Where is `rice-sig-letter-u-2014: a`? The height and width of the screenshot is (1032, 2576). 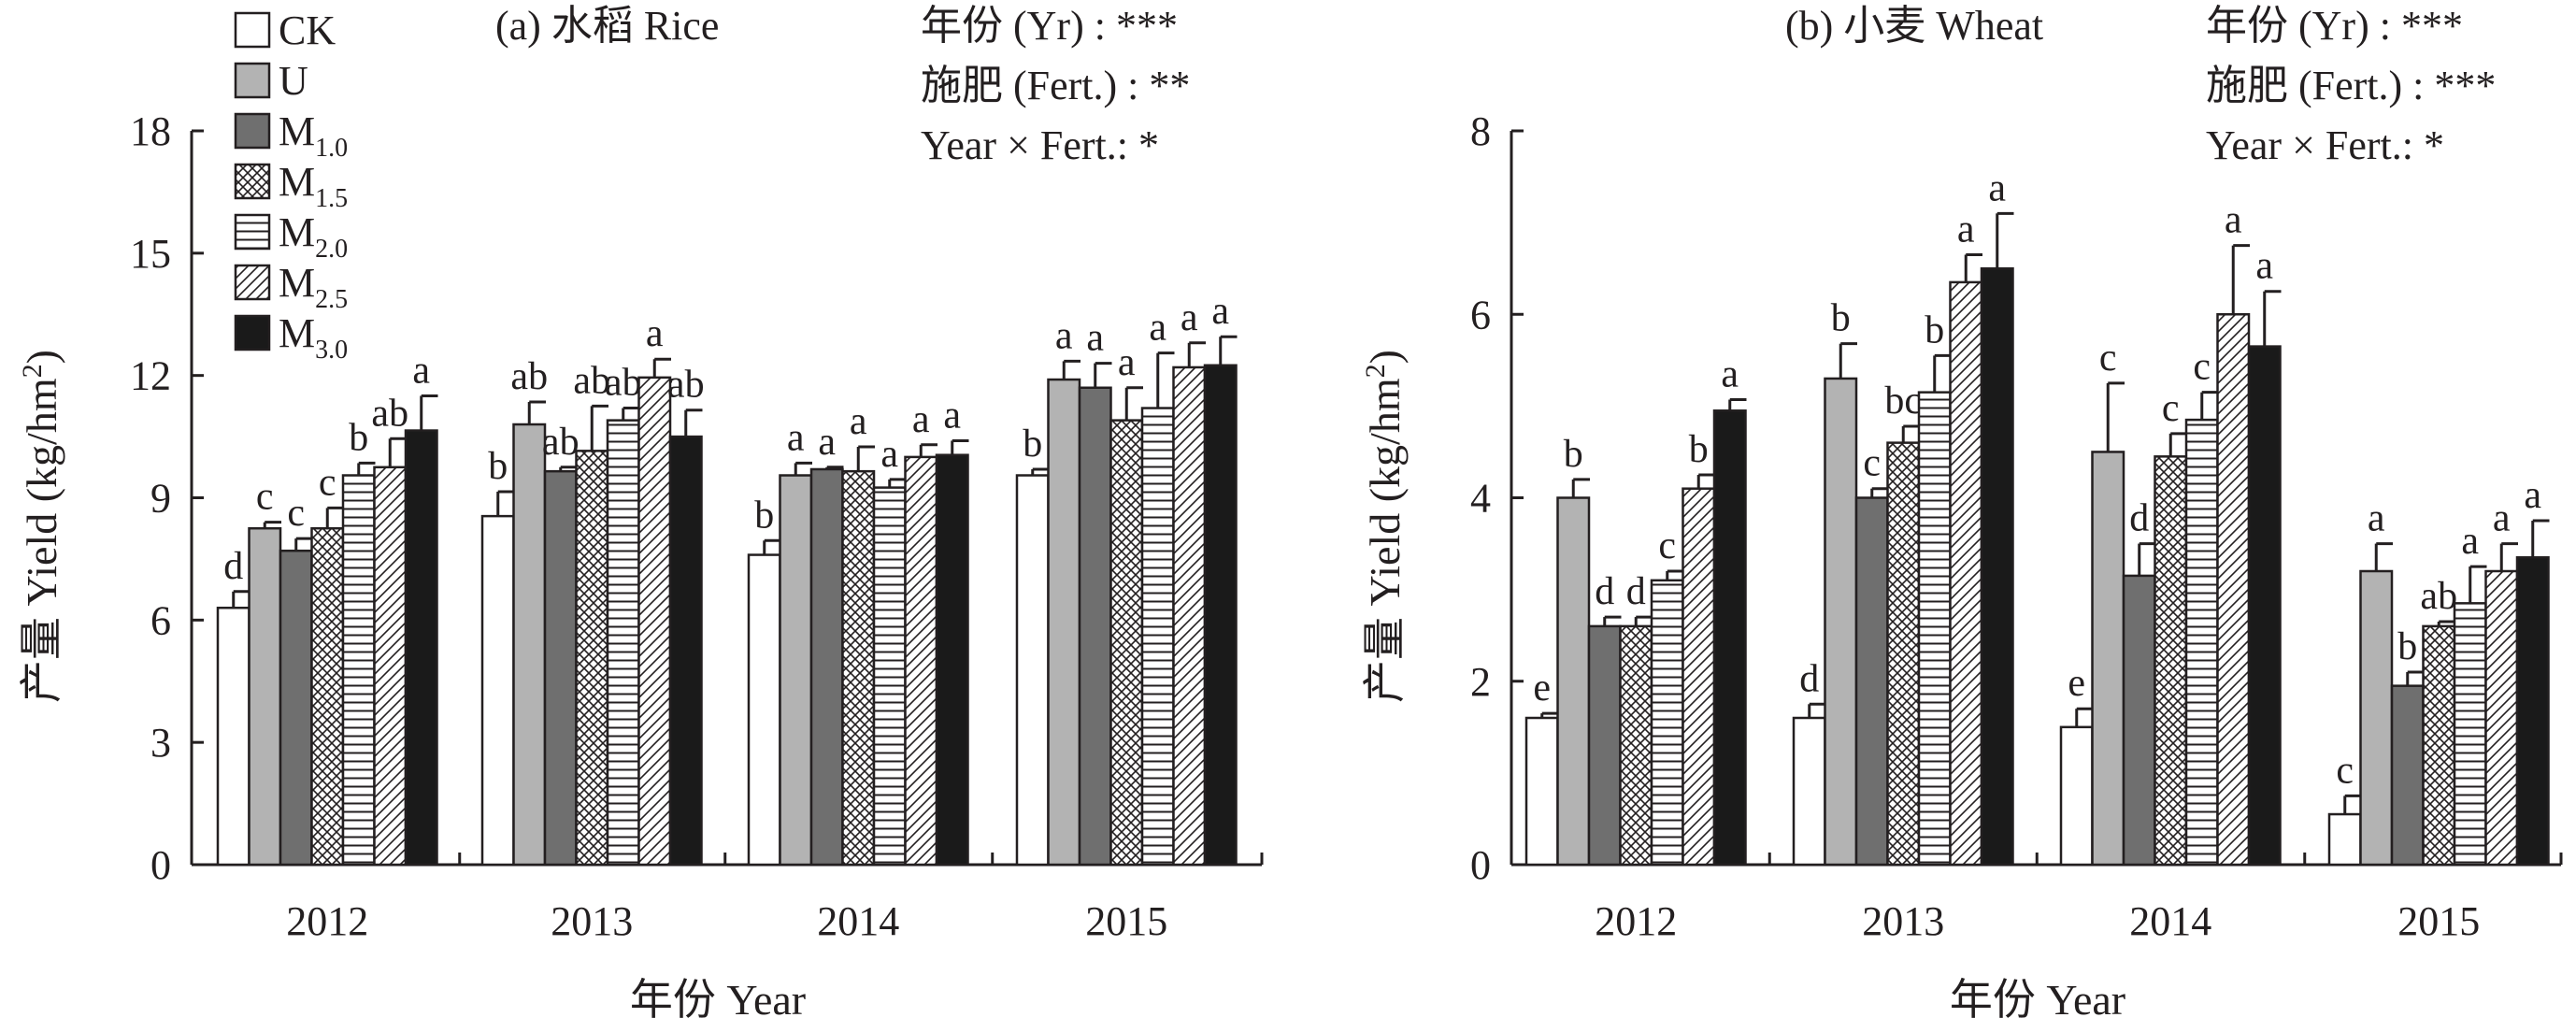 rice-sig-letter-u-2014: a is located at coordinates (796, 437).